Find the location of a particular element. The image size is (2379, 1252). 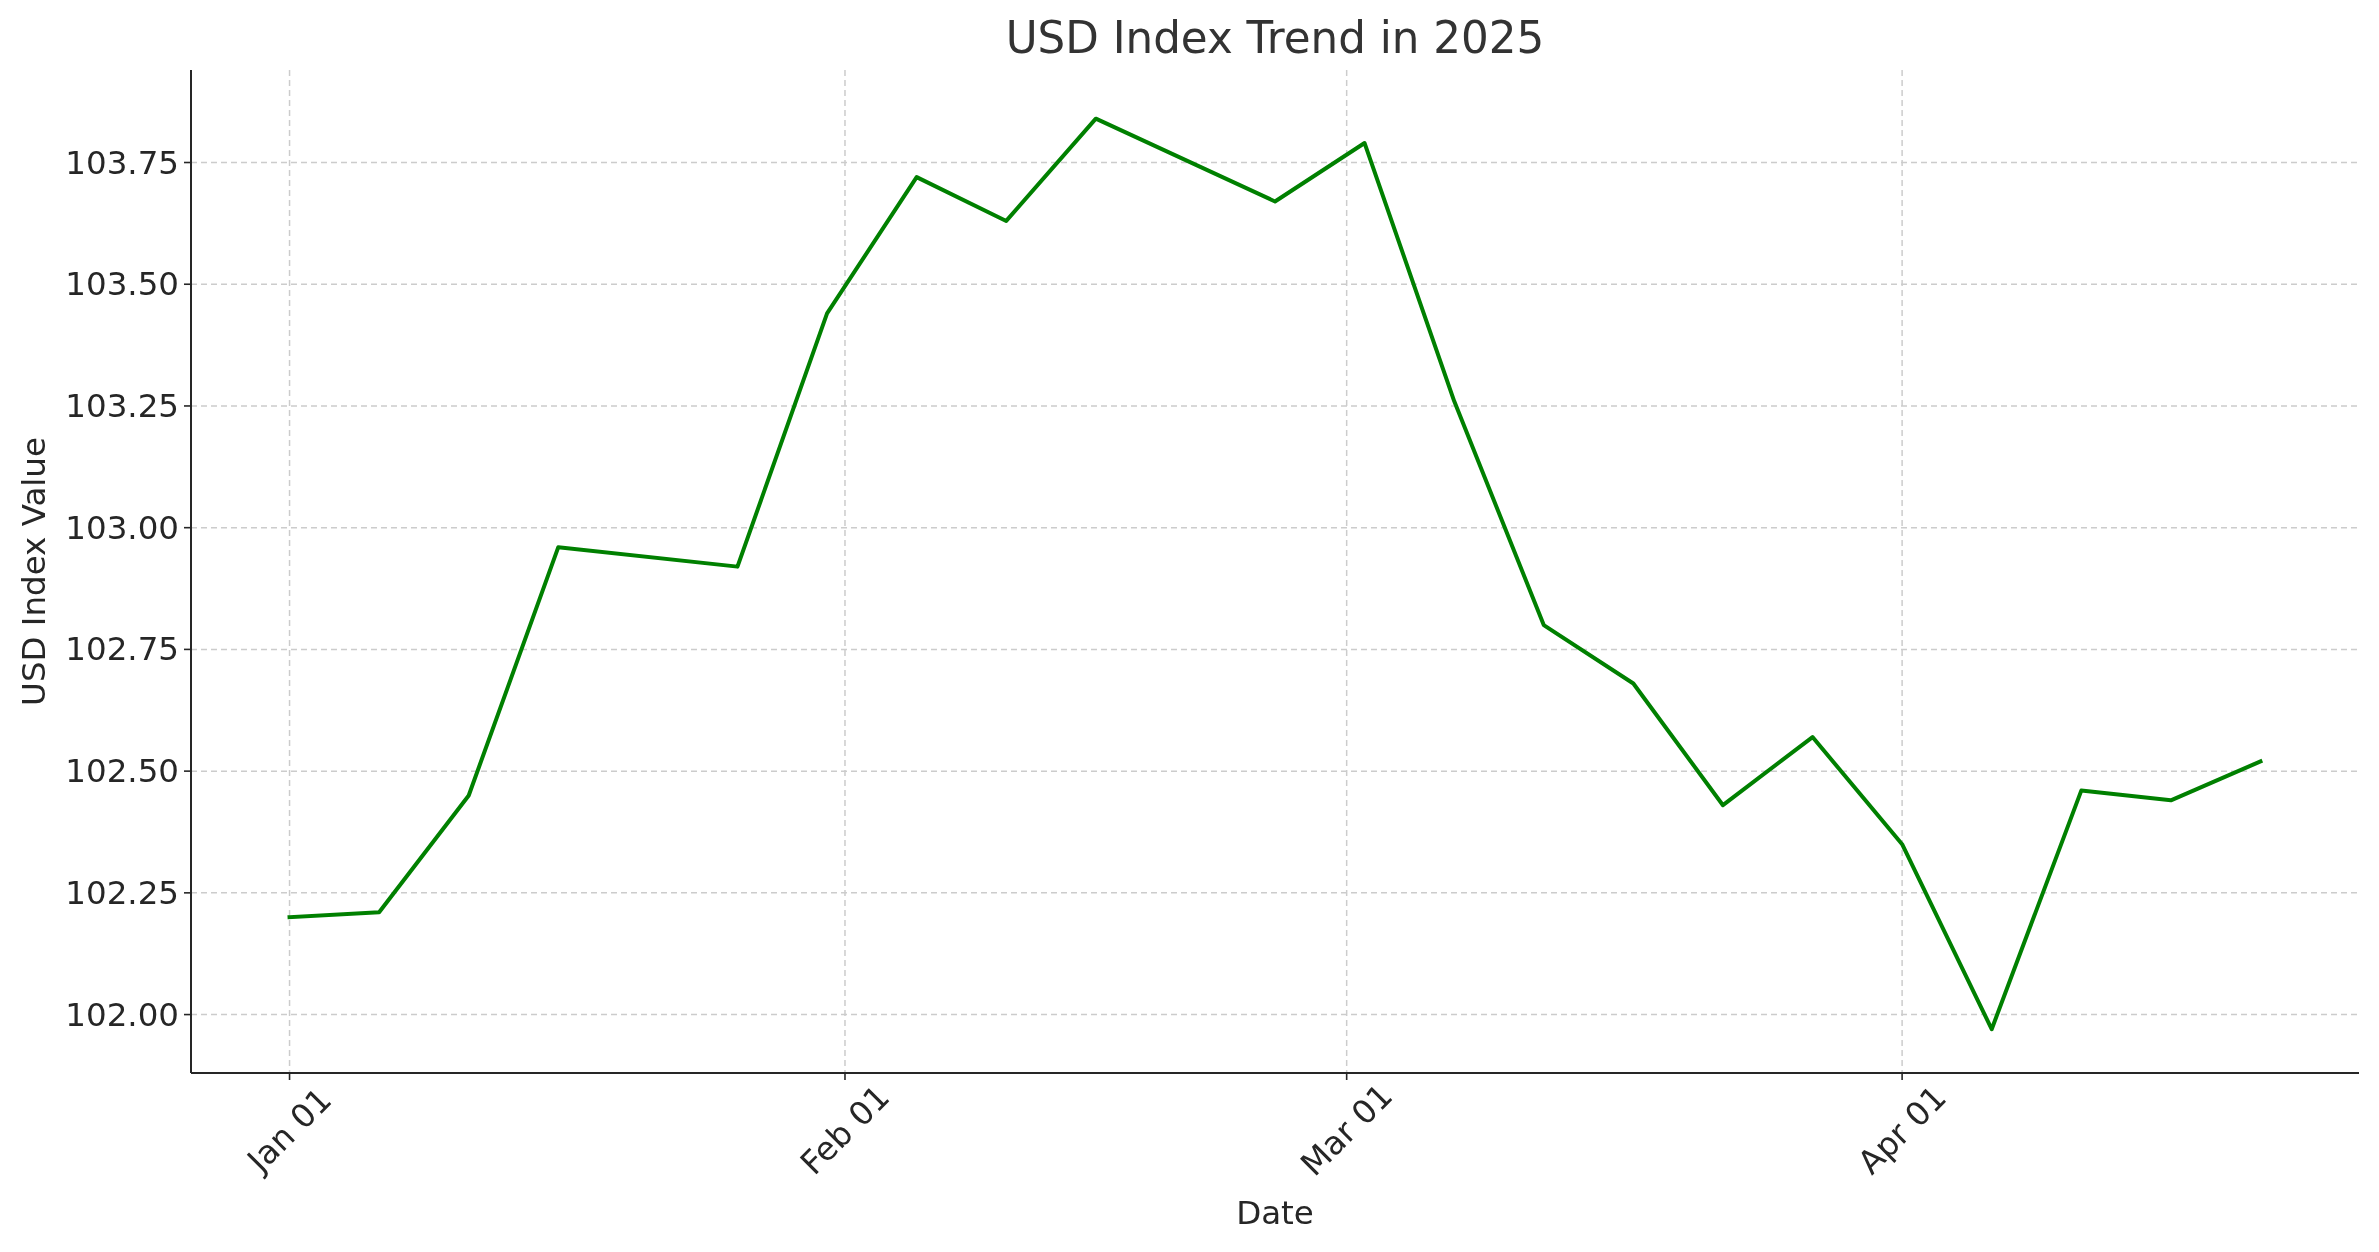

y-tick-label: 103.25 is located at coordinates (122, 405).